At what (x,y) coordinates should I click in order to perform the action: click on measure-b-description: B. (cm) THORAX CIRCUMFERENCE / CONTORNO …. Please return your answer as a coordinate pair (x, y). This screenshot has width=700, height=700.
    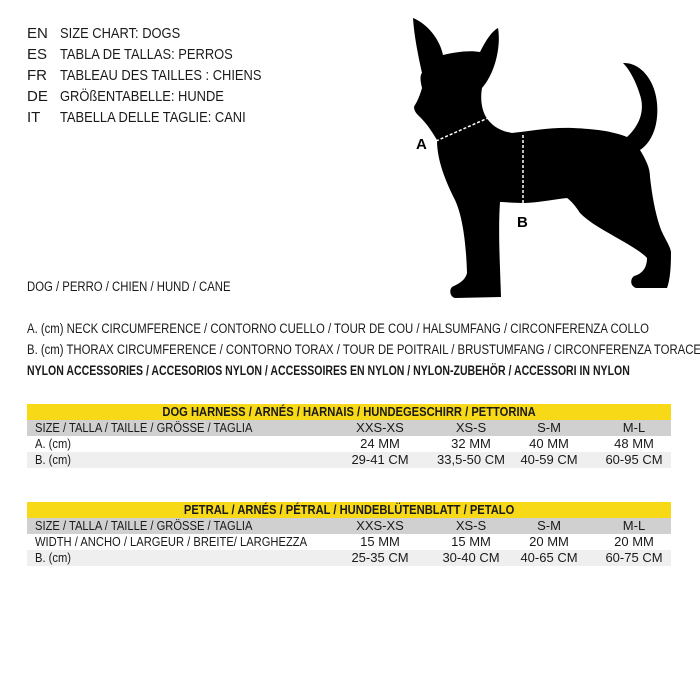
    Looking at the image, I should click on (363, 349).